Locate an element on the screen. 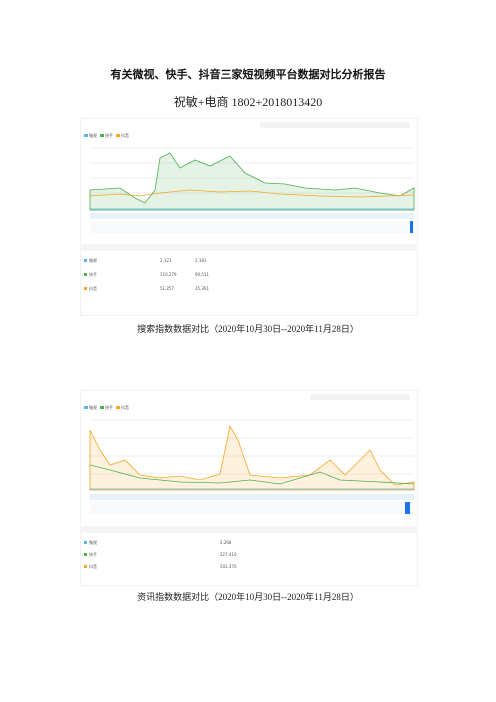 This screenshot has width=496, height=702. cell: 227,410 is located at coordinates (228, 554).